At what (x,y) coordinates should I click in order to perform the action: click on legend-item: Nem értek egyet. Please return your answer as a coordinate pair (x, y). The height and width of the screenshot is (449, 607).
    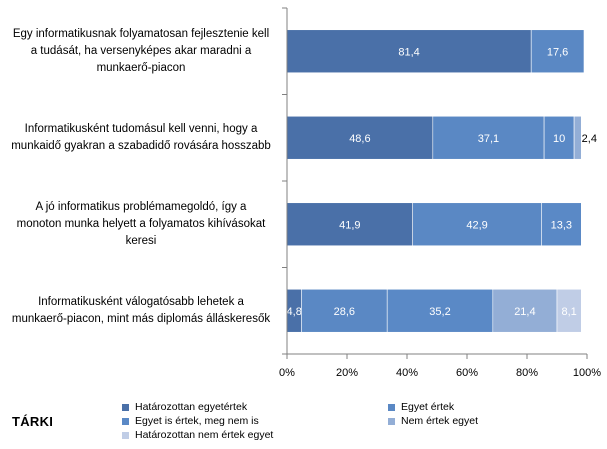
    Looking at the image, I should click on (433, 421).